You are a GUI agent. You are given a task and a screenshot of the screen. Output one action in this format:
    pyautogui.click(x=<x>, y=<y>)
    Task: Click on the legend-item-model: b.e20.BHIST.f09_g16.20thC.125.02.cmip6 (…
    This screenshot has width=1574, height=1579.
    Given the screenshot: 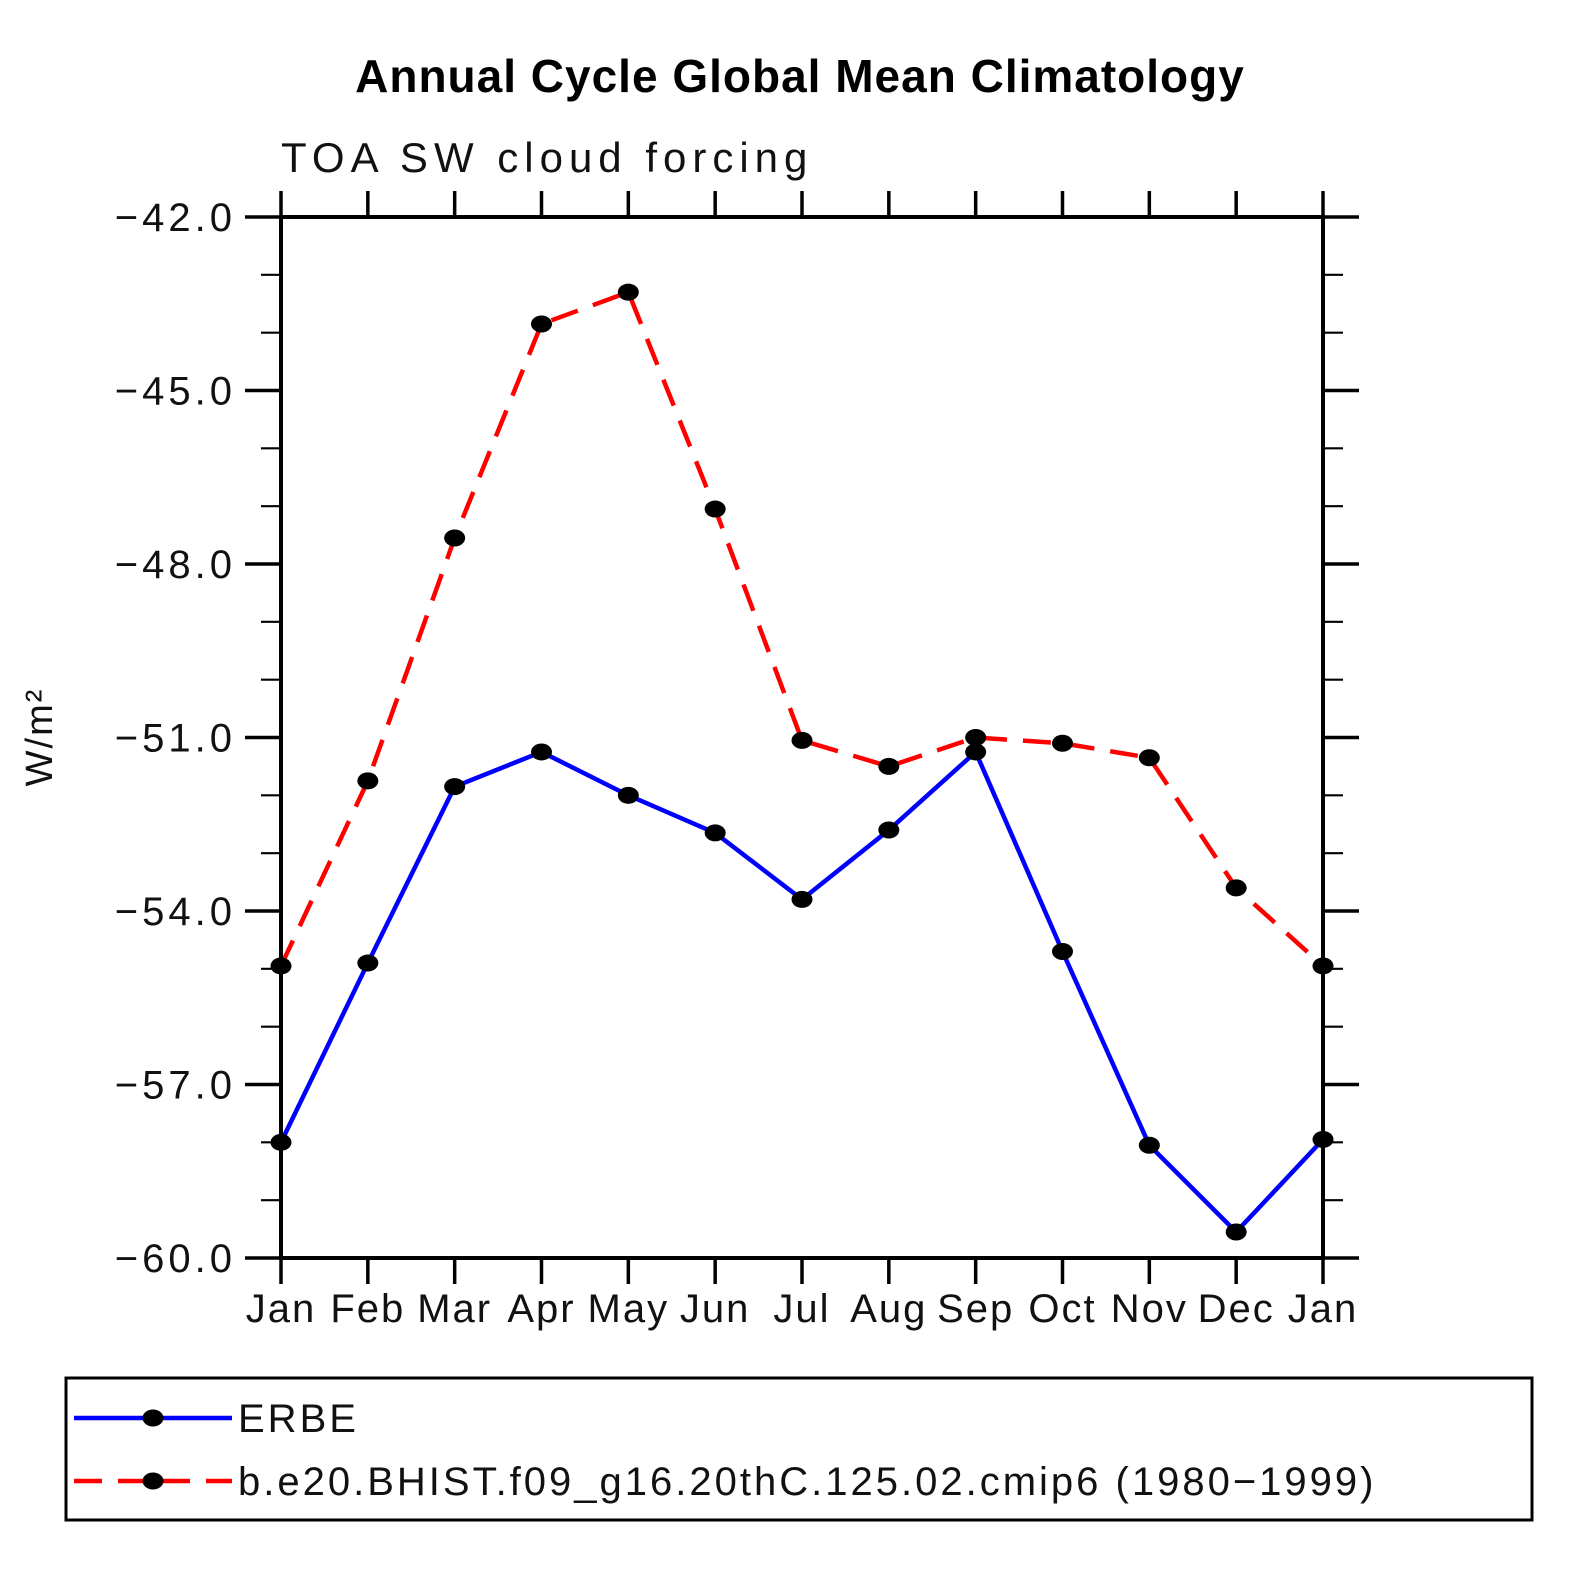 What is the action you would take?
    pyautogui.click(x=725, y=1482)
    